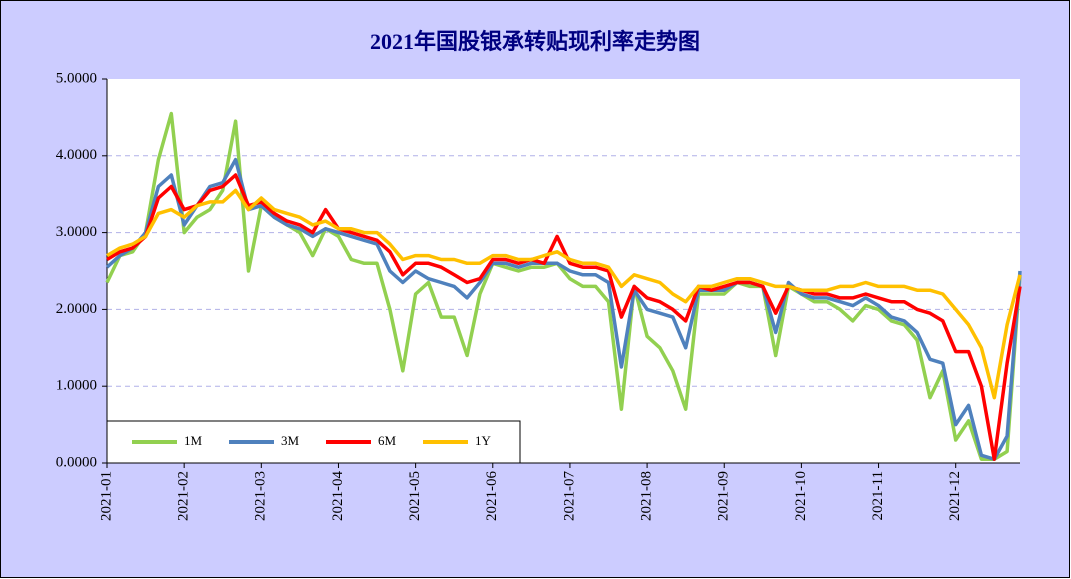  I want to click on y-tick-label: 2.0000, so click(76, 309).